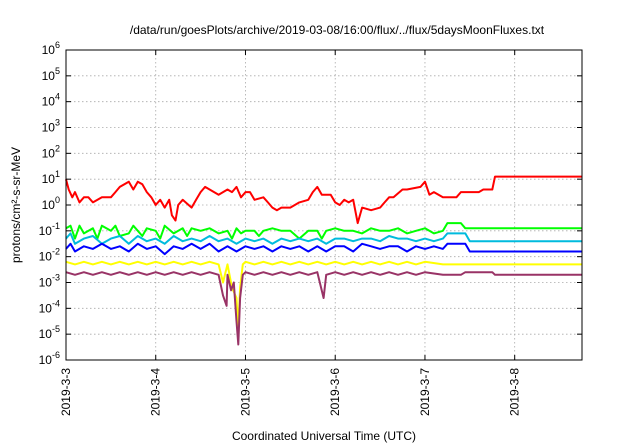  I want to click on y-tick-label: 10⁻², so click(49, 255).